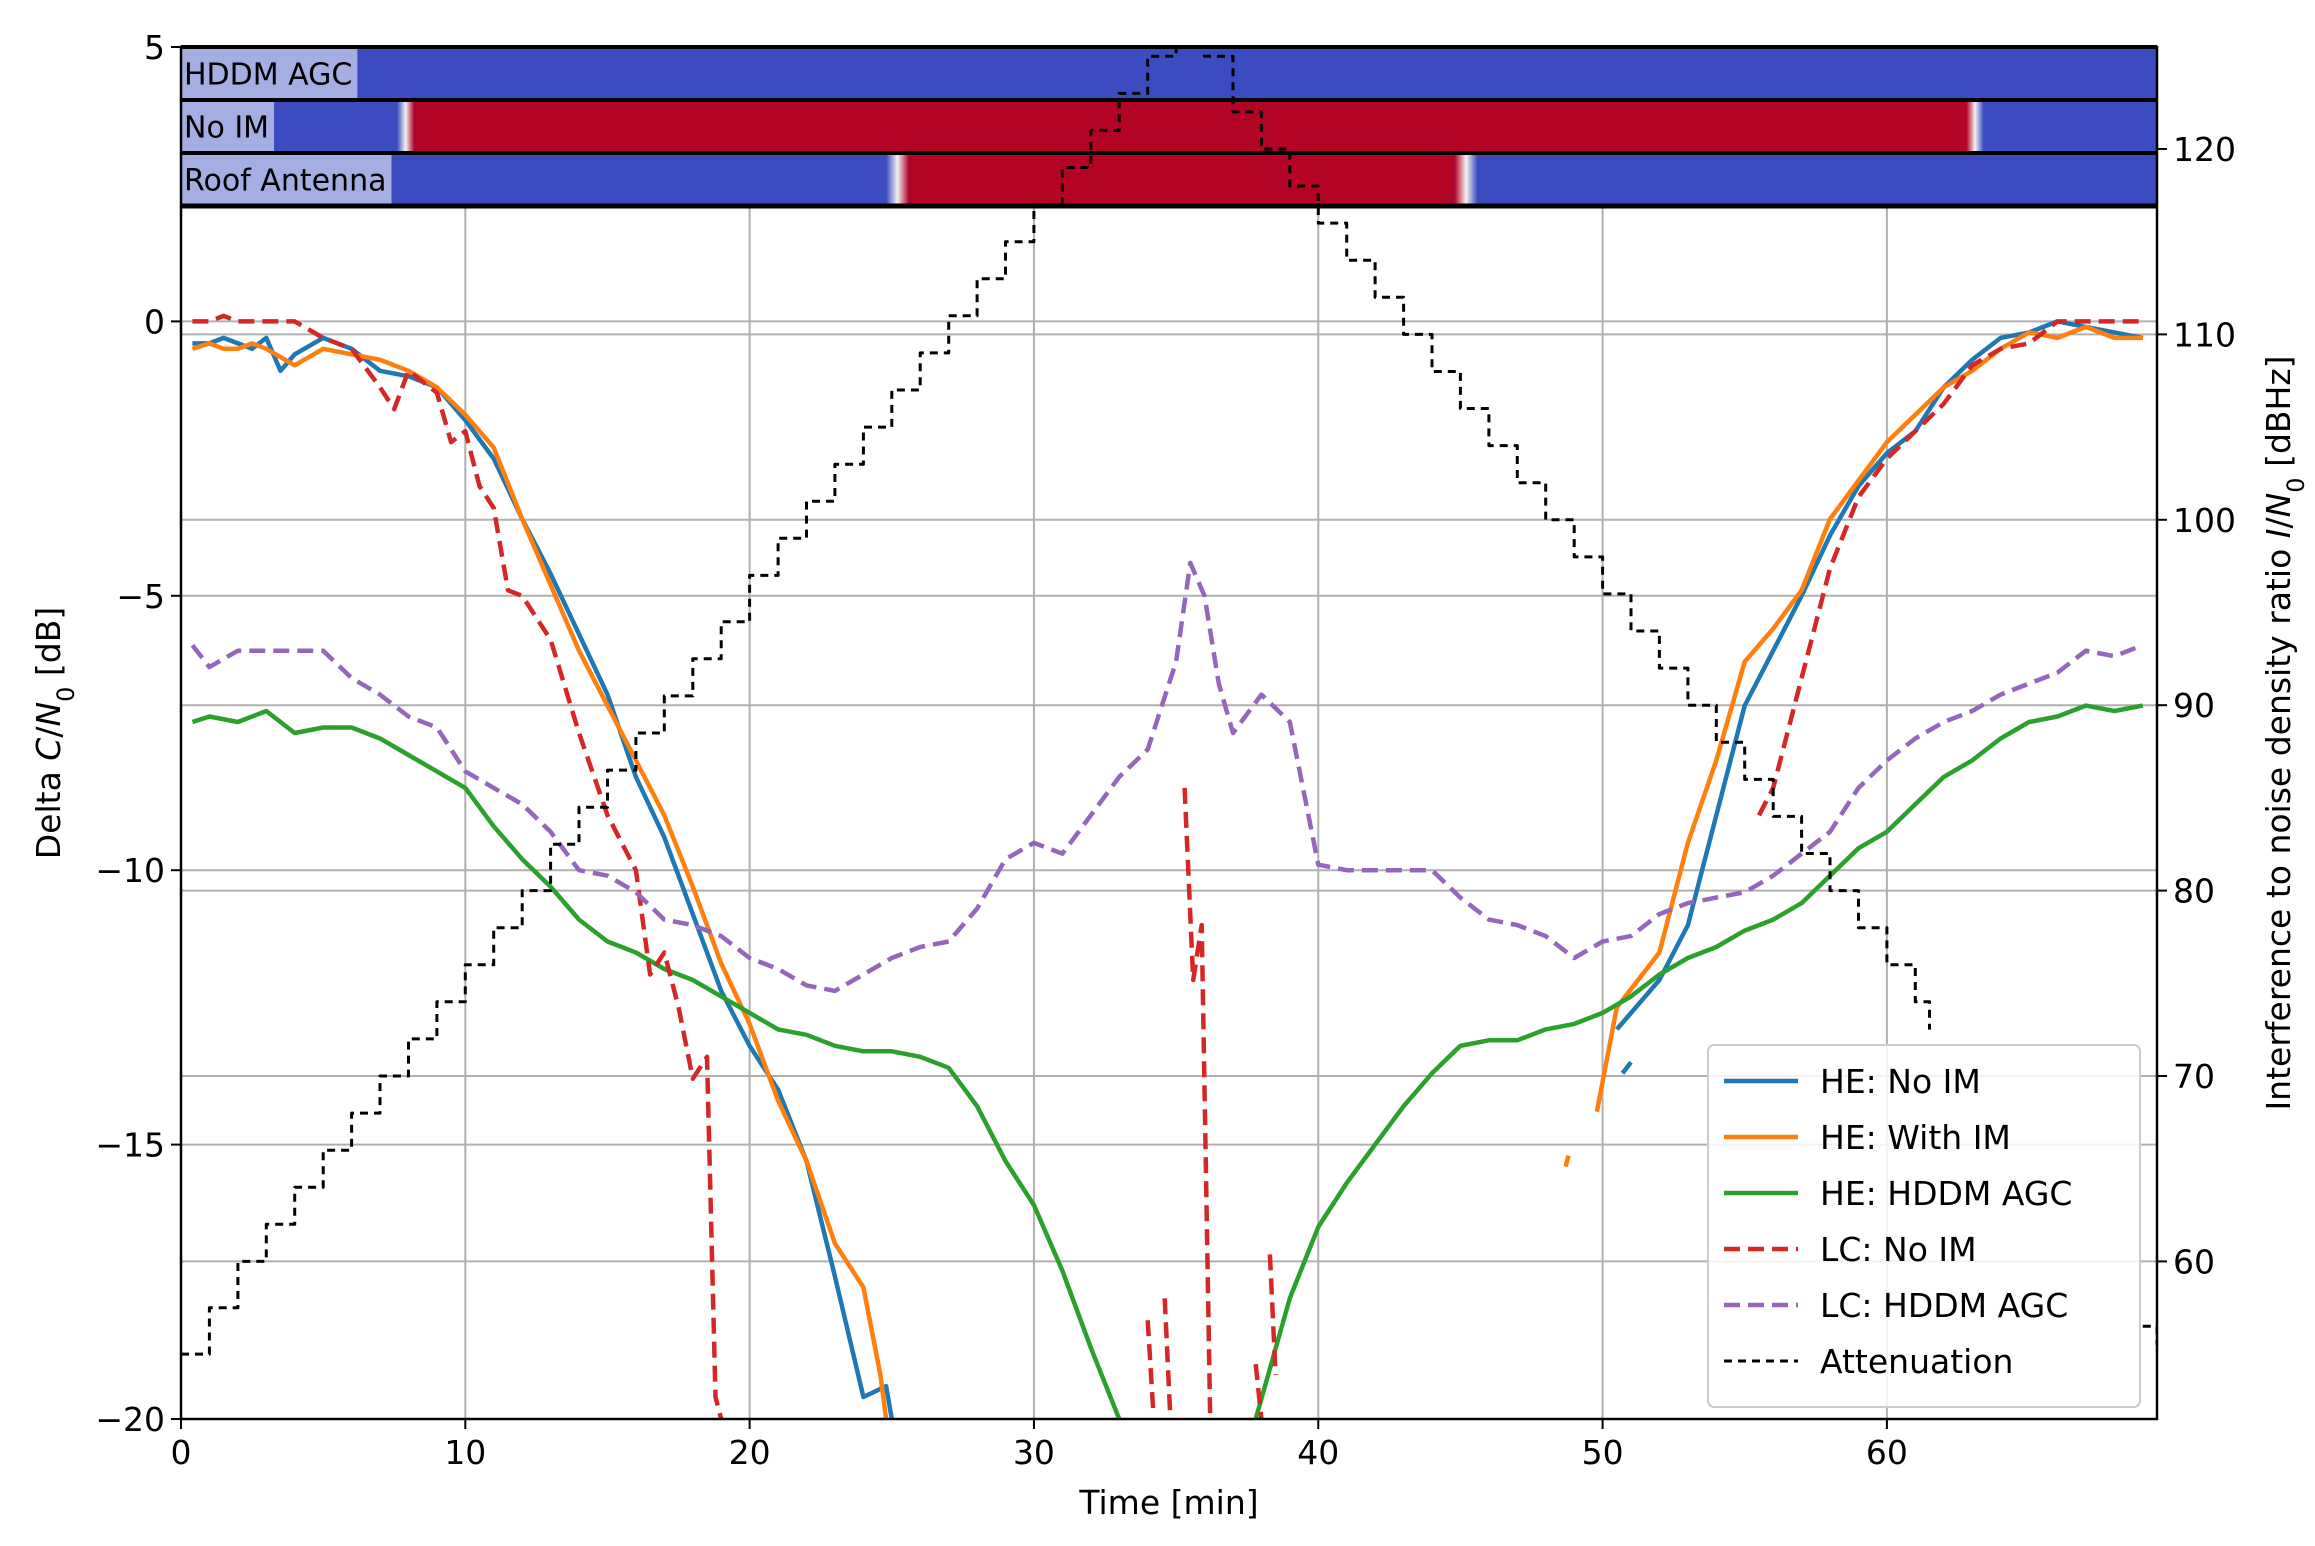  I want to click on status-band-label: HDDM AGC, so click(268, 75).